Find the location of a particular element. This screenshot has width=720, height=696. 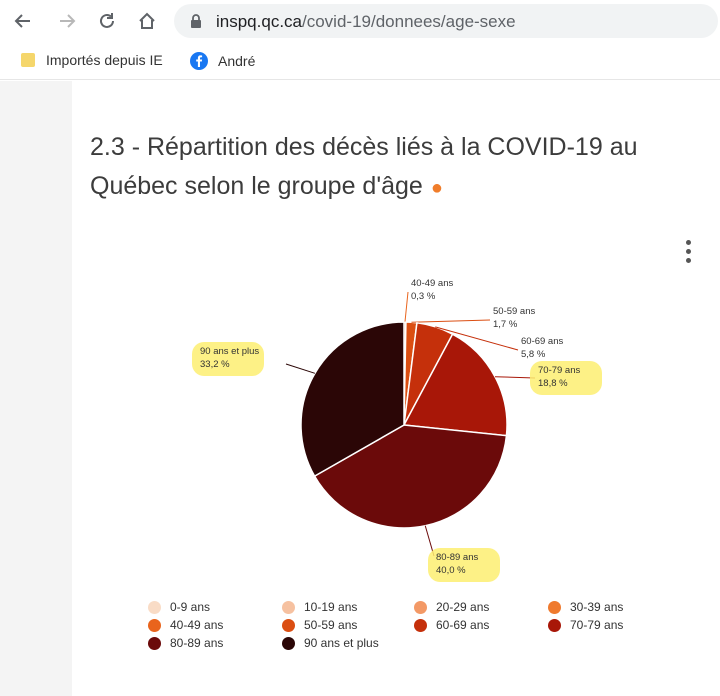

legend-item-30-39: 30-39 ans is located at coordinates (585, 607).